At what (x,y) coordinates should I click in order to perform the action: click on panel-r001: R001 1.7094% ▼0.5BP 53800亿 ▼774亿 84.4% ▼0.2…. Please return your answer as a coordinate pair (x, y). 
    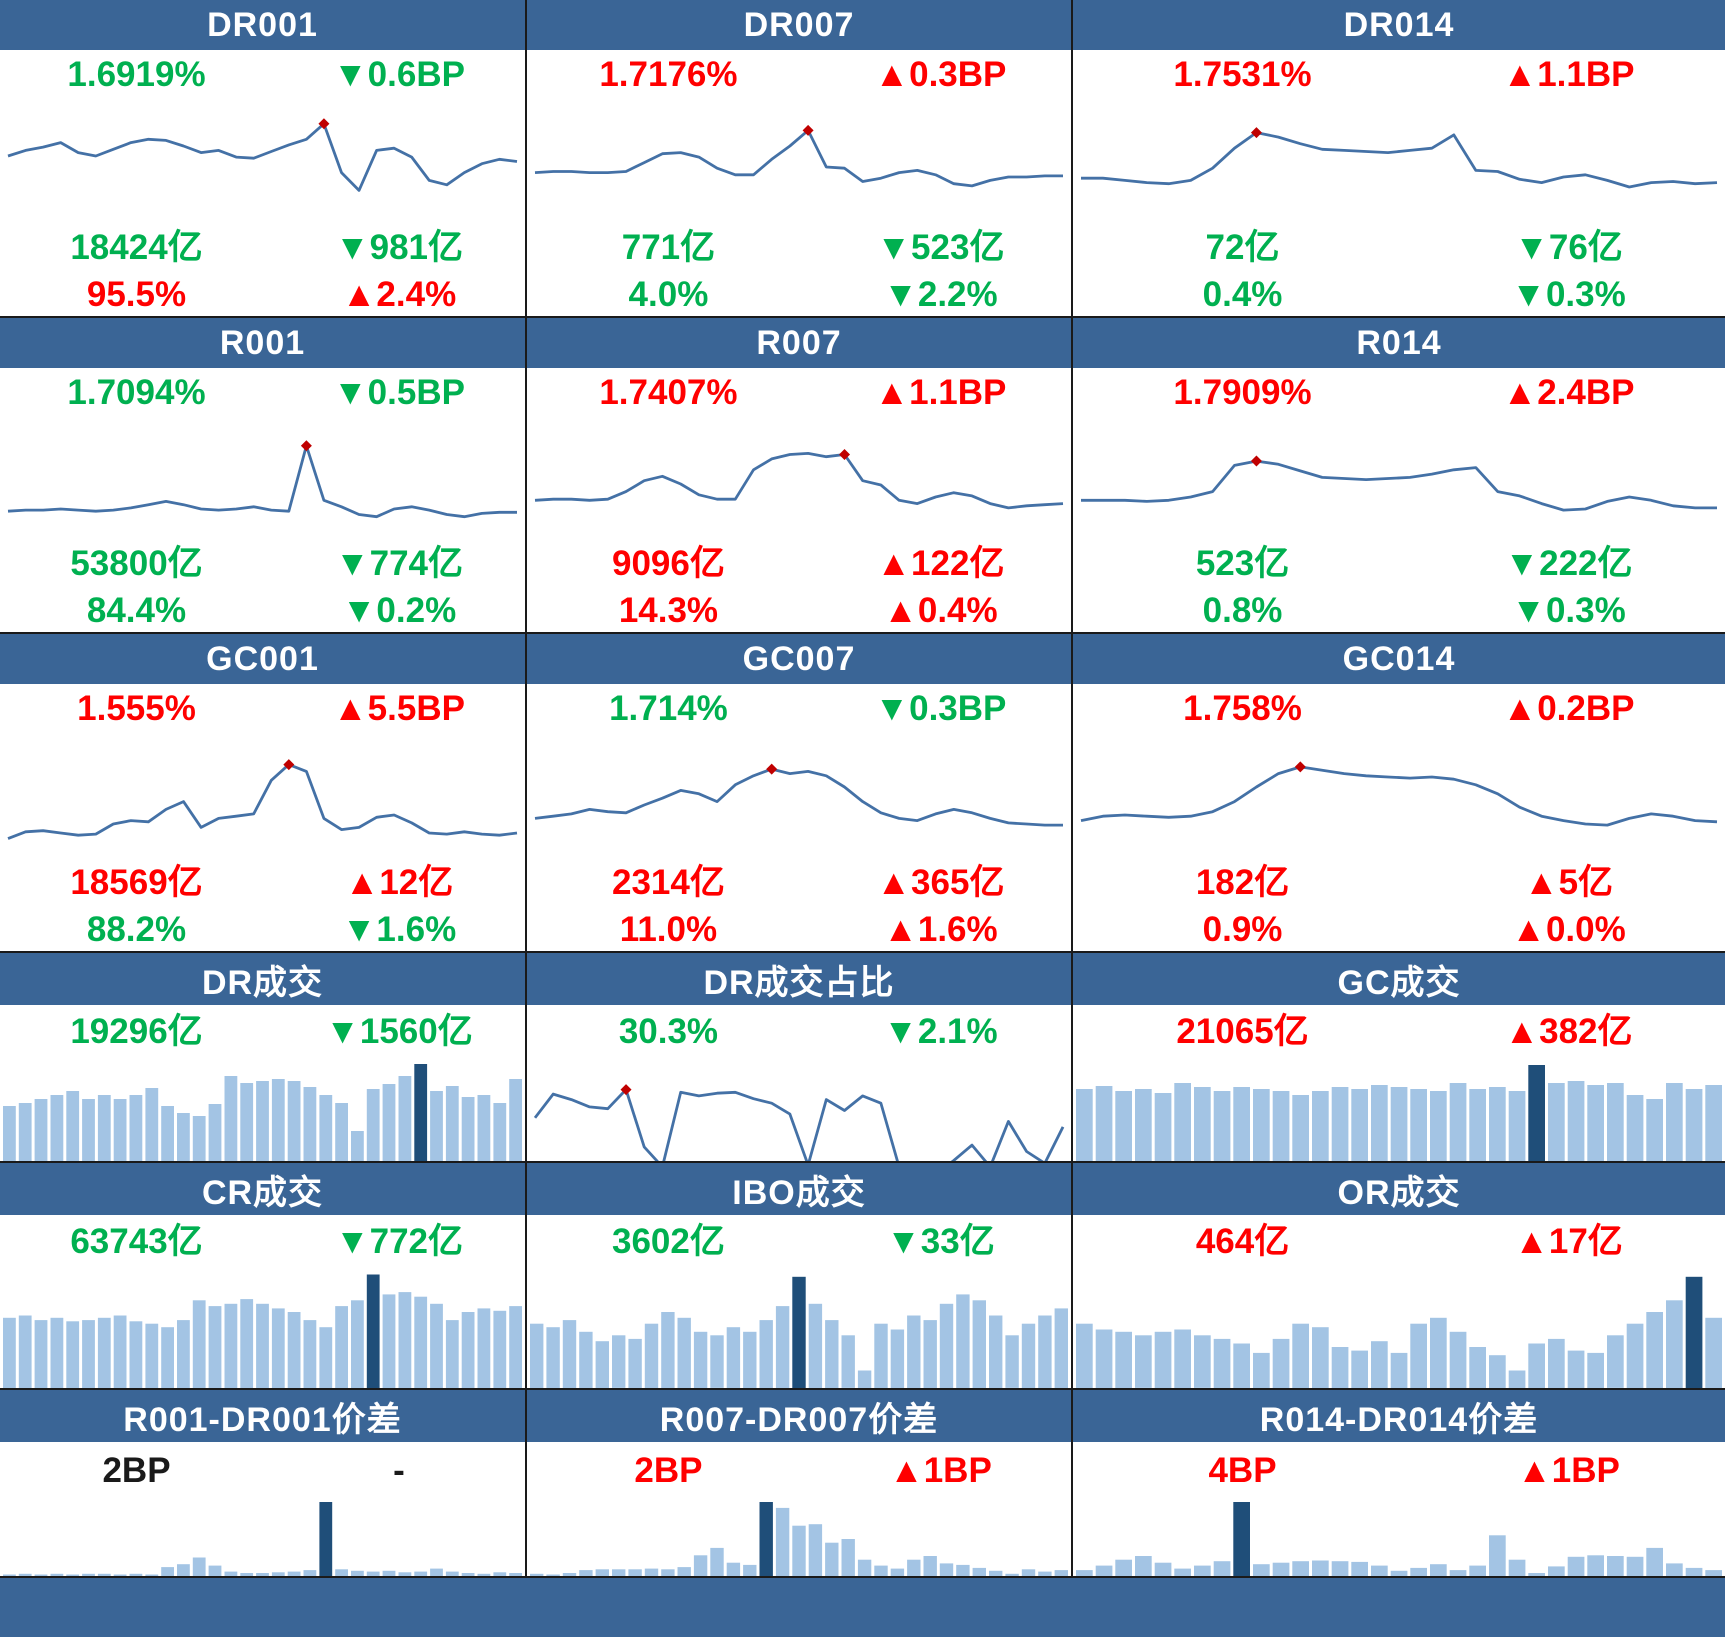
    Looking at the image, I should click on (263, 476).